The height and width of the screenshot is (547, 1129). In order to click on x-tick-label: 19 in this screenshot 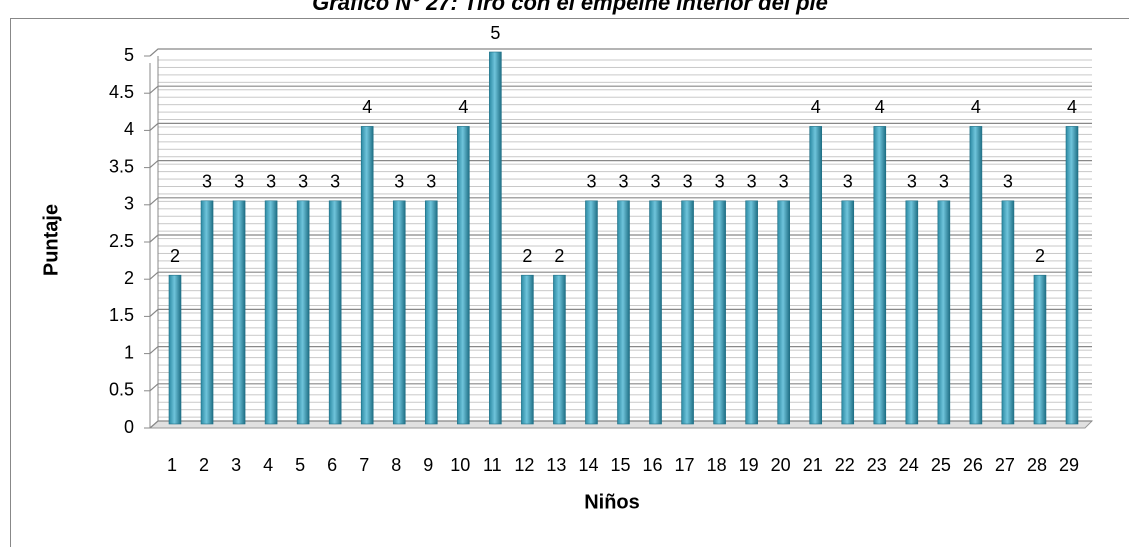, I will do `click(749, 465)`.